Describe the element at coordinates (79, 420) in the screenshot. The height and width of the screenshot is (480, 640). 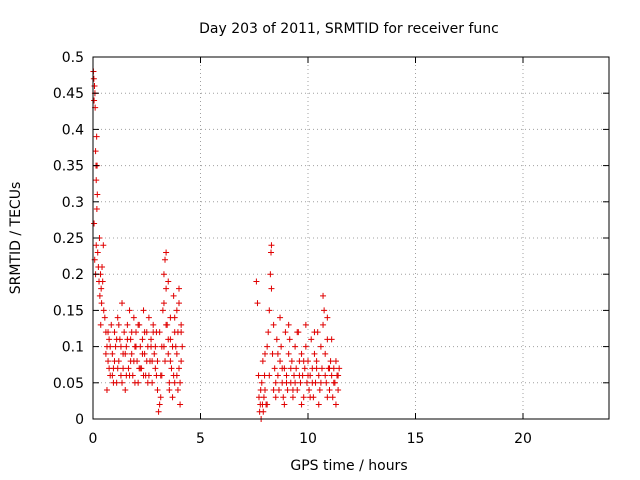
I see `y-tick-label: 0` at that location.